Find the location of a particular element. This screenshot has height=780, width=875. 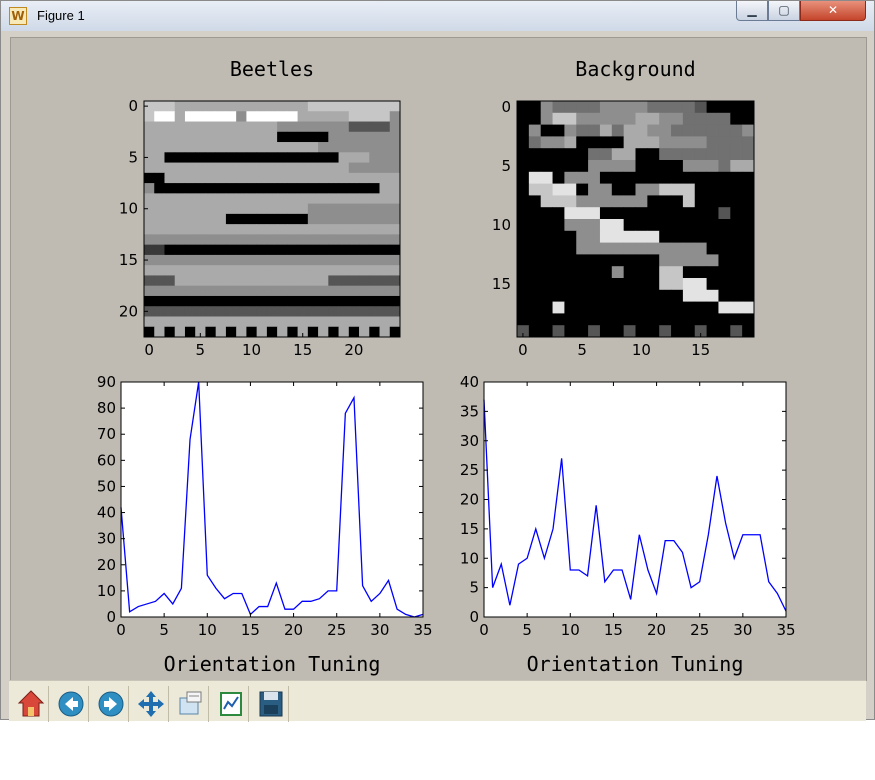

axes-frame is located at coordinates (635, 219).